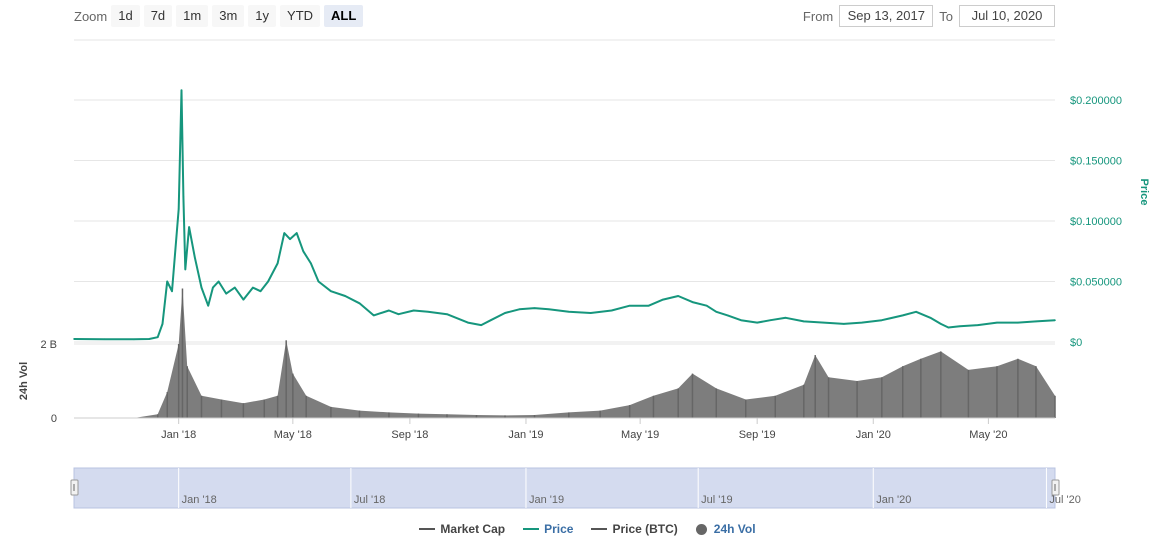 The width and height of the screenshot is (1175, 548). Describe the element at coordinates (1096, 222) in the screenshot. I see `price-tick-label: $0.100000` at that location.